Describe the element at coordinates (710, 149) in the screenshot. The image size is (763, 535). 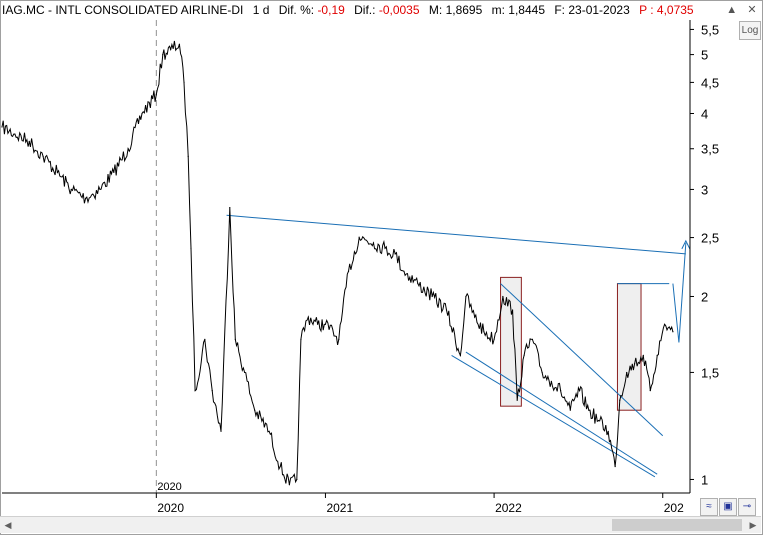
I see `y-tick-label: 3,5` at that location.